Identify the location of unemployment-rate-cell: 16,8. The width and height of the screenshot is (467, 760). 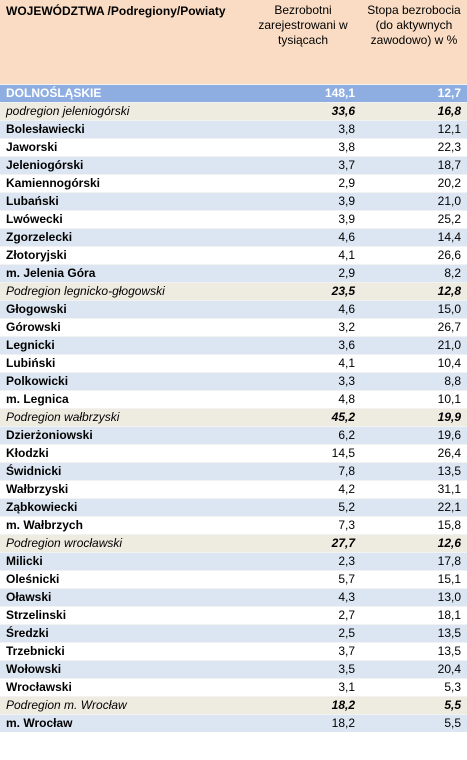
(414, 111).